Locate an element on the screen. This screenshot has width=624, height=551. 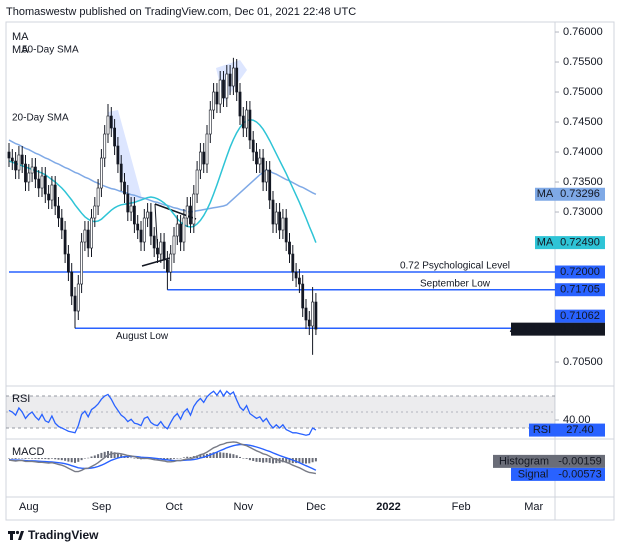
macd-line is located at coordinates (162, 457).